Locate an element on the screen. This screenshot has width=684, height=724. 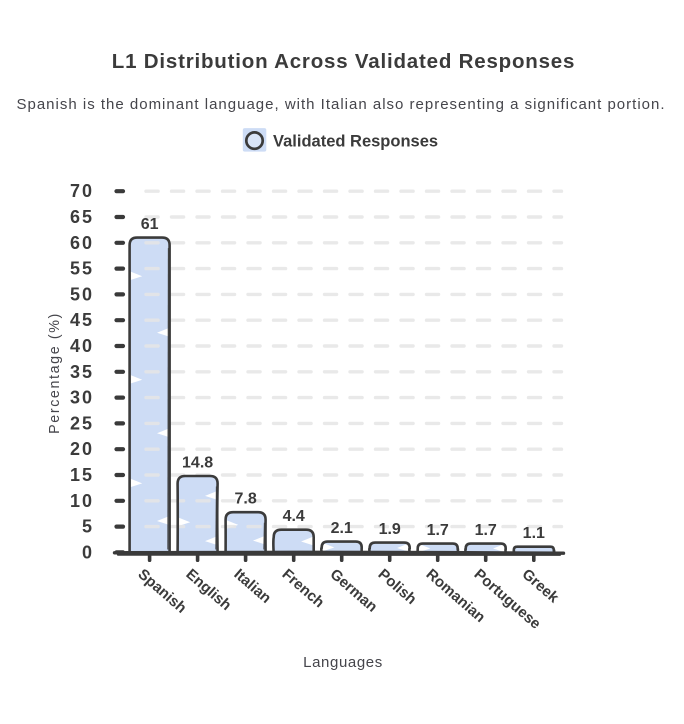
svg-text: 4.4 is located at coordinates (294, 516).